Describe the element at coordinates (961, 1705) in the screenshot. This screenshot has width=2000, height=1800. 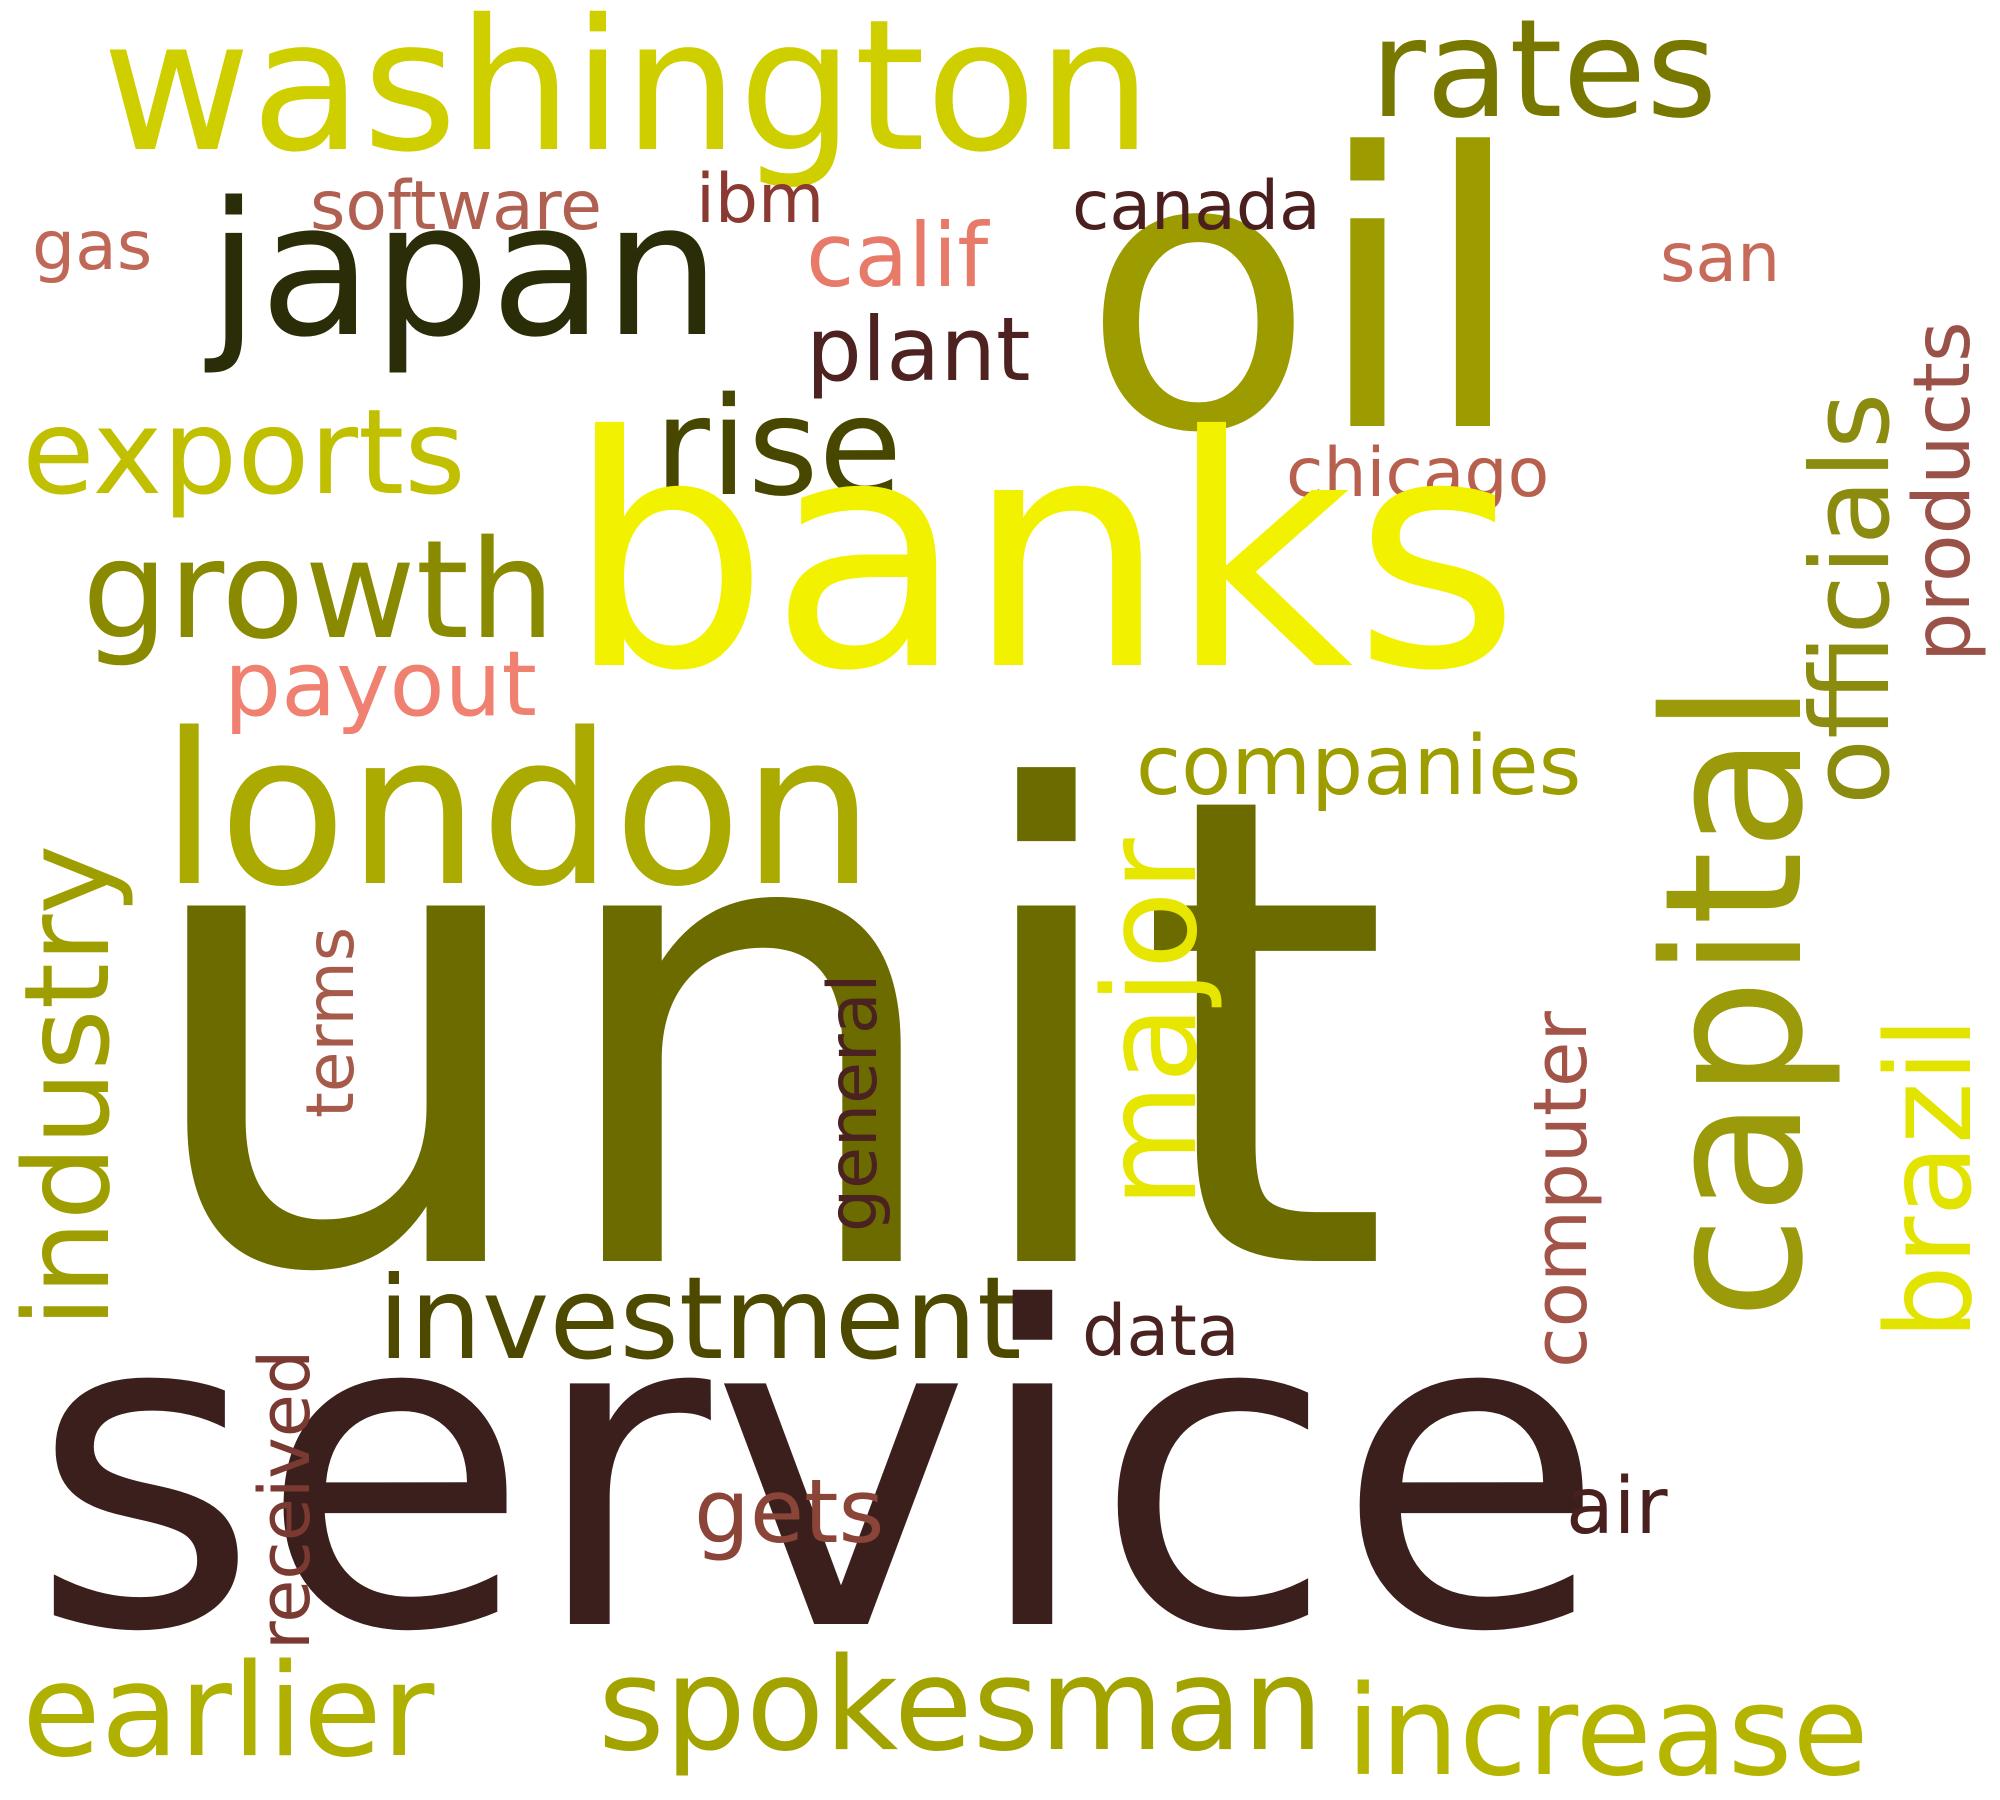
I see `word-spokesman: spokesman` at that location.